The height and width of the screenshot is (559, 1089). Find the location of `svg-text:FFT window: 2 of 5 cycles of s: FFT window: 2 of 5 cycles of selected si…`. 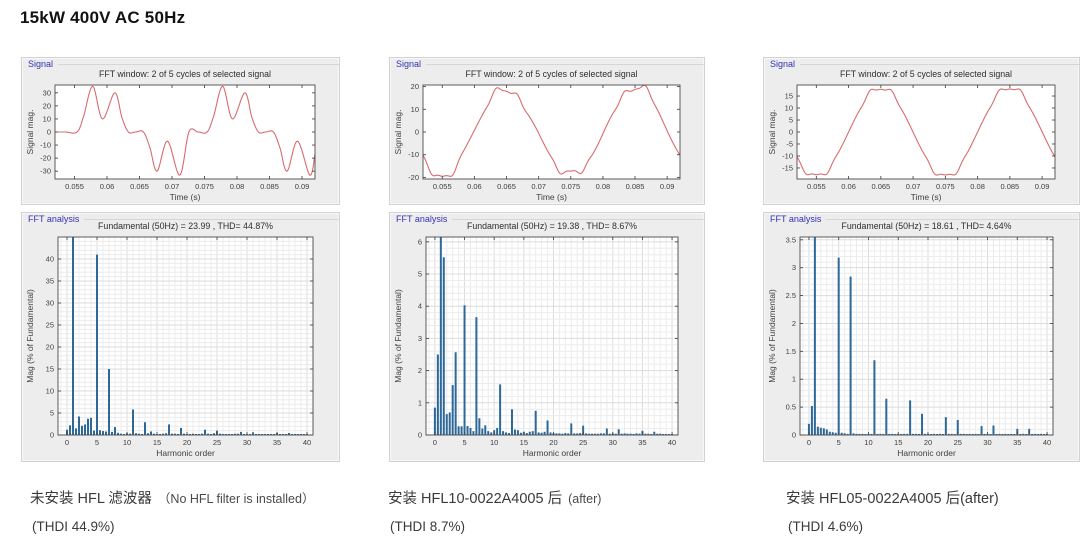

svg-text:FFT window: 2 of 5 cycles of s: FFT window: 2 of 5 cycles of selected si… is located at coordinates (926, 74).